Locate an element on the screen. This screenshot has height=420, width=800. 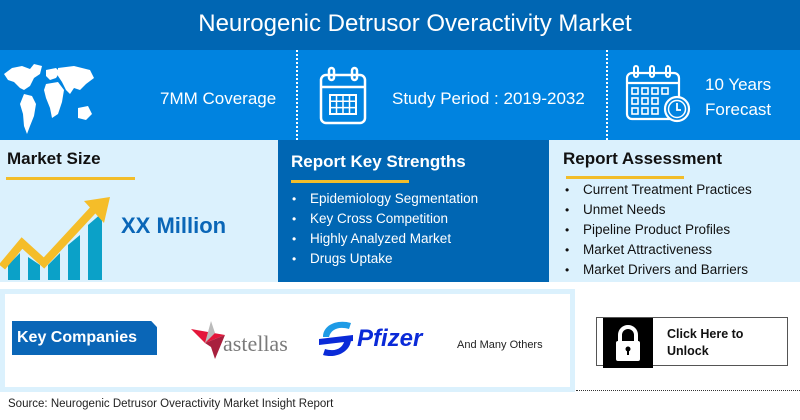
unlock-label-line2: Unlock is located at coordinates (688, 351).